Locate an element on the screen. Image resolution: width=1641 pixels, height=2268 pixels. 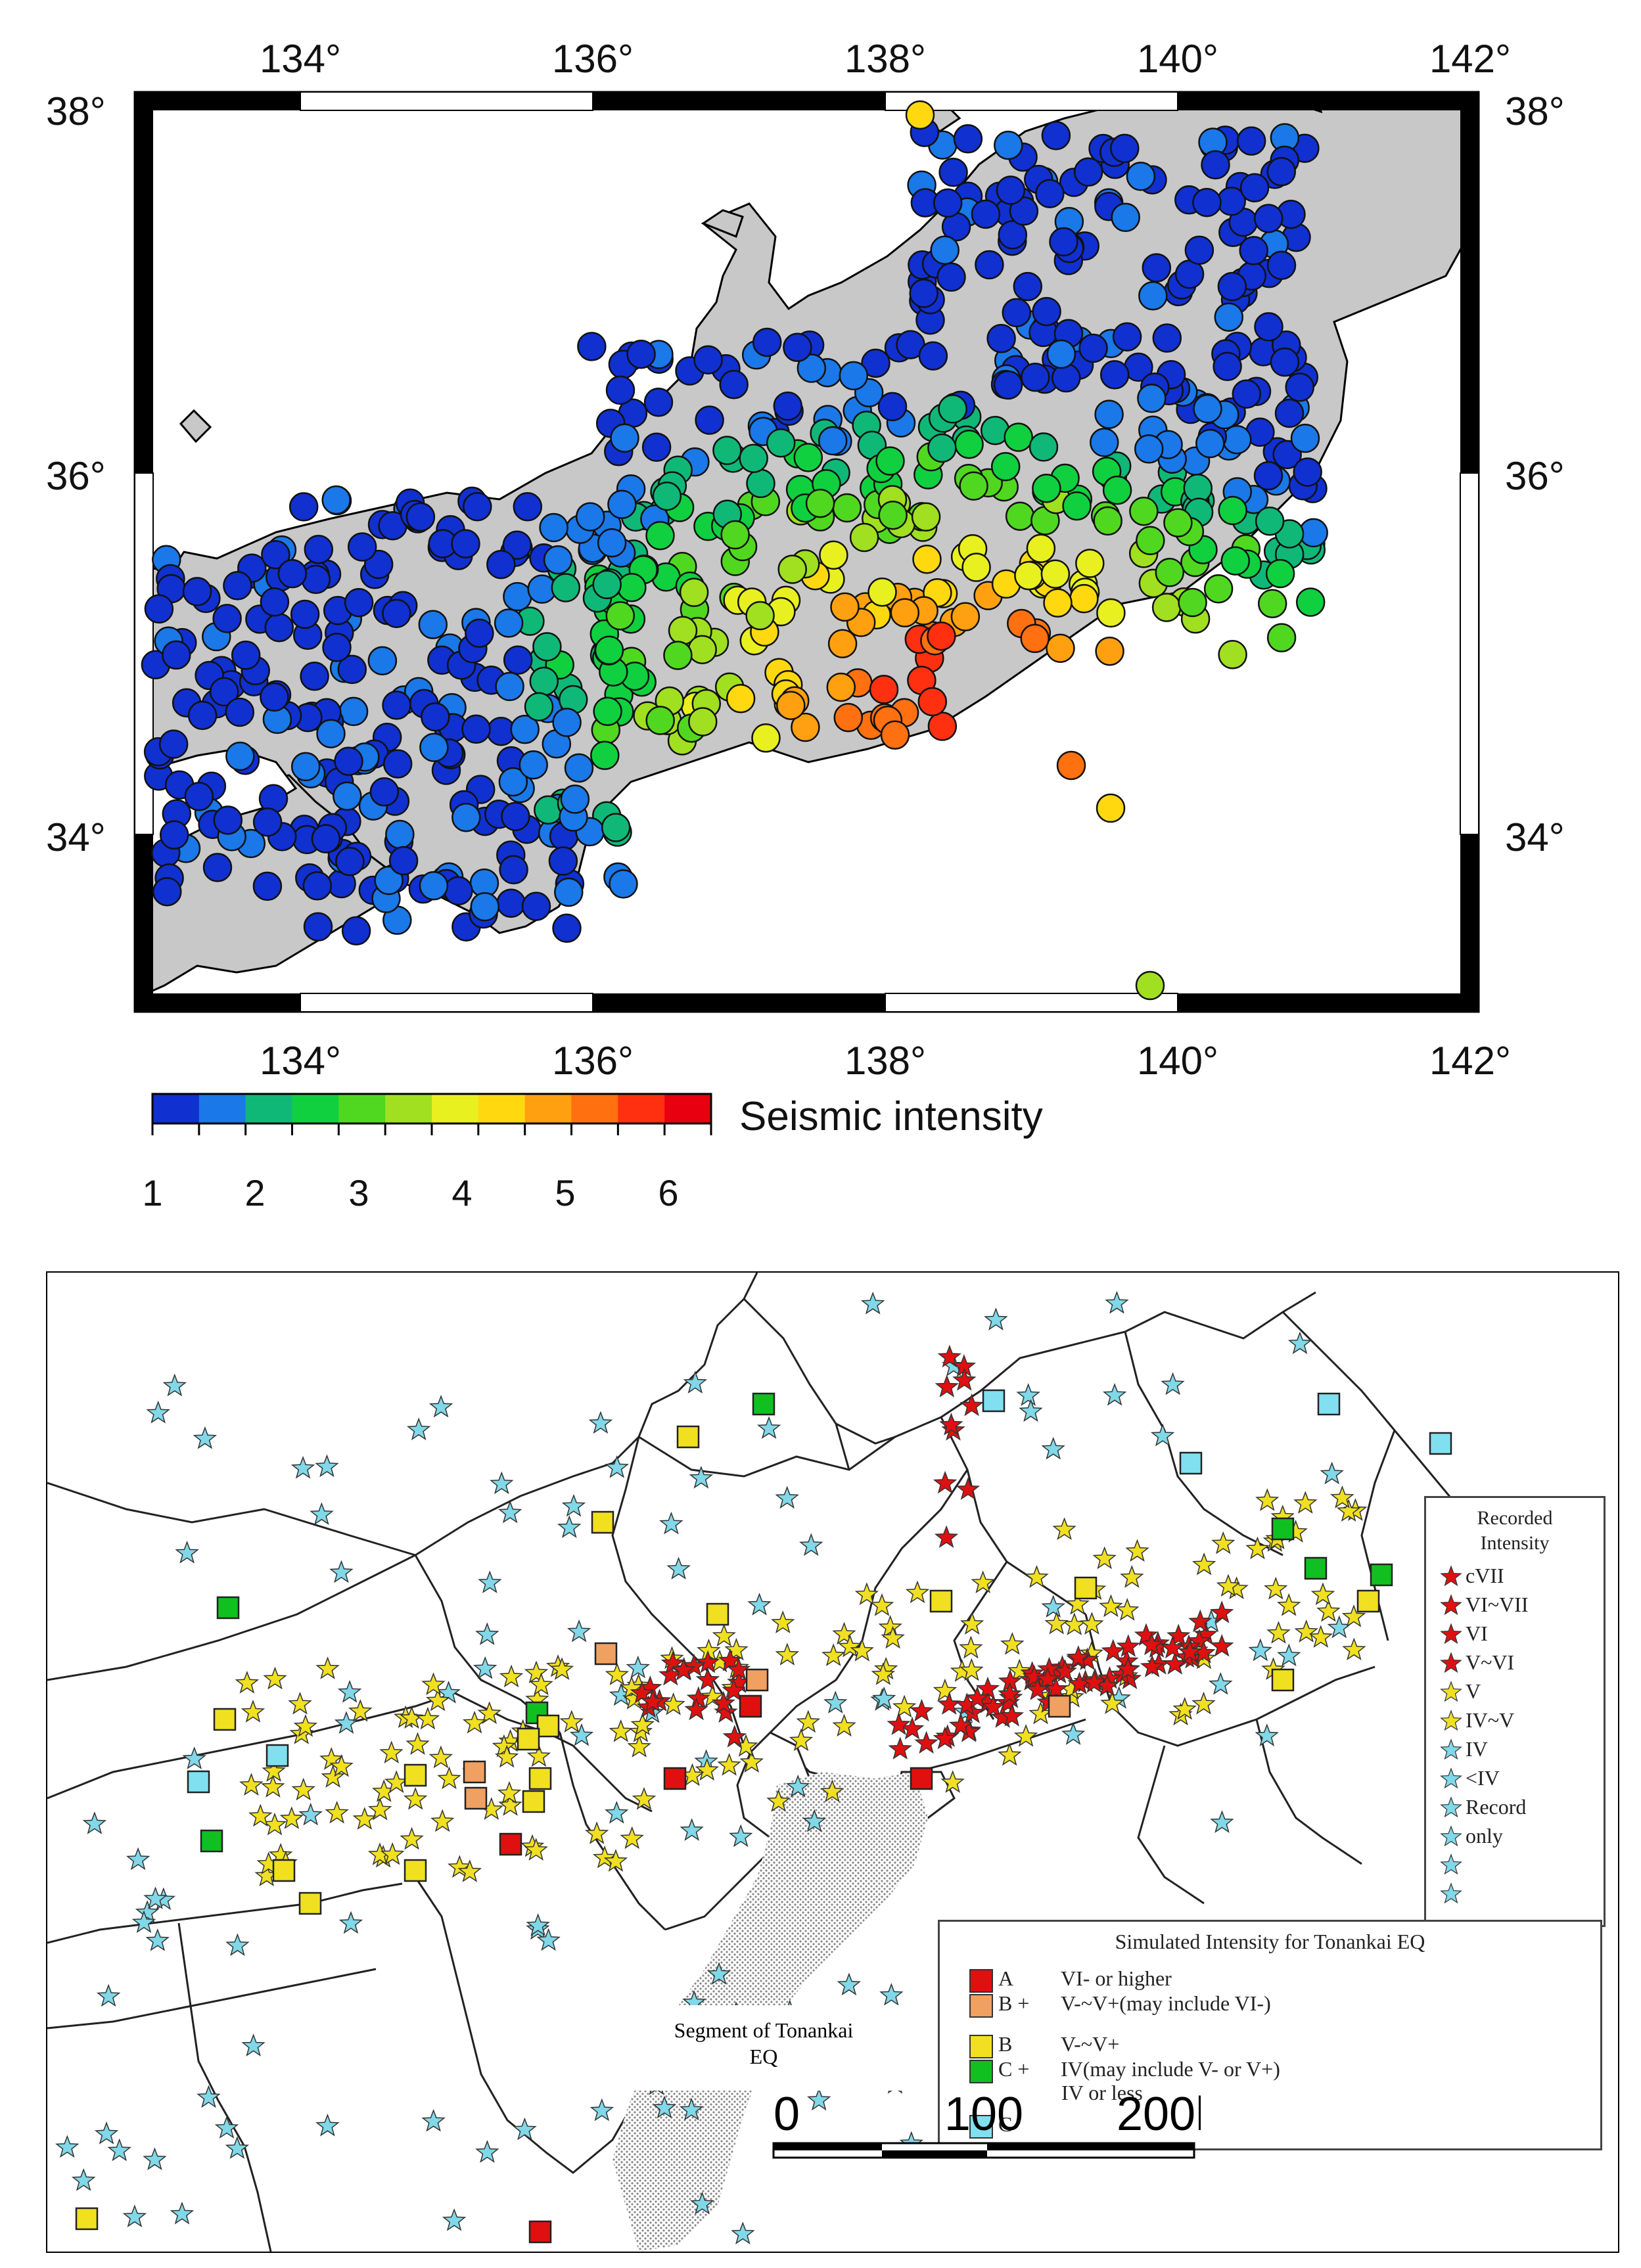
star-icon is located at coordinates (1451, 1720).